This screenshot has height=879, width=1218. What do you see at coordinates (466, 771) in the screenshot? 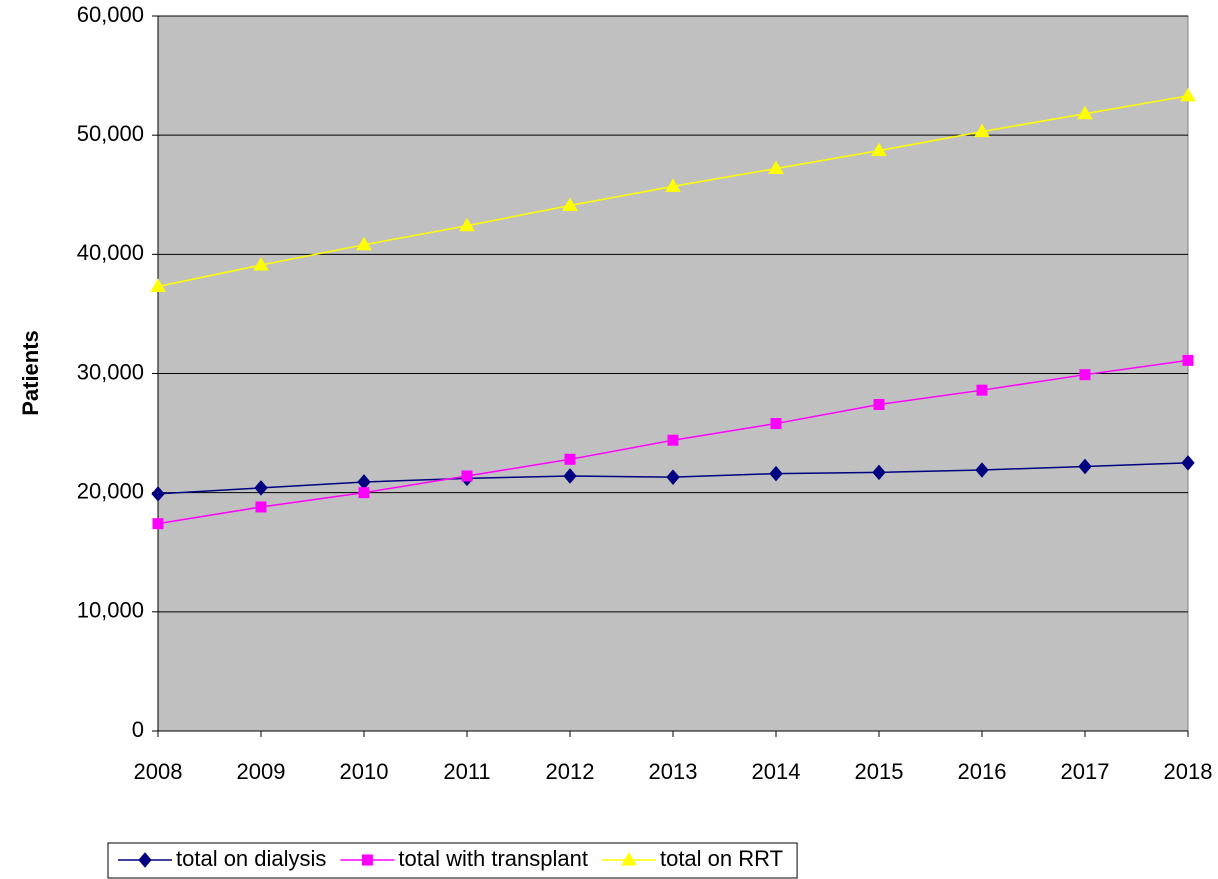
I see `x-tick-label: 2011` at bounding box center [466, 771].